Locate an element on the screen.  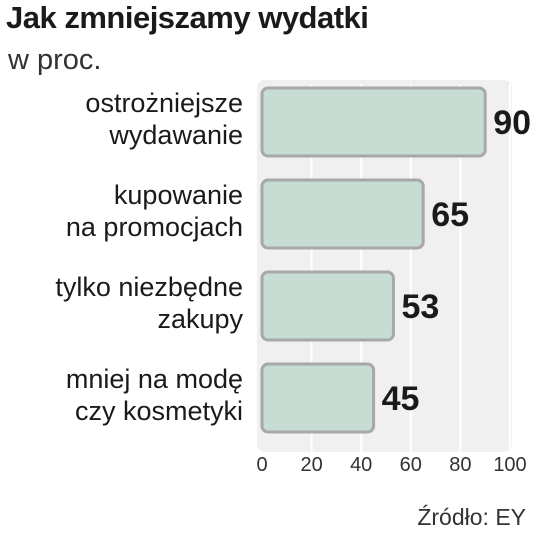
data-label: 90 is located at coordinates (512, 123).